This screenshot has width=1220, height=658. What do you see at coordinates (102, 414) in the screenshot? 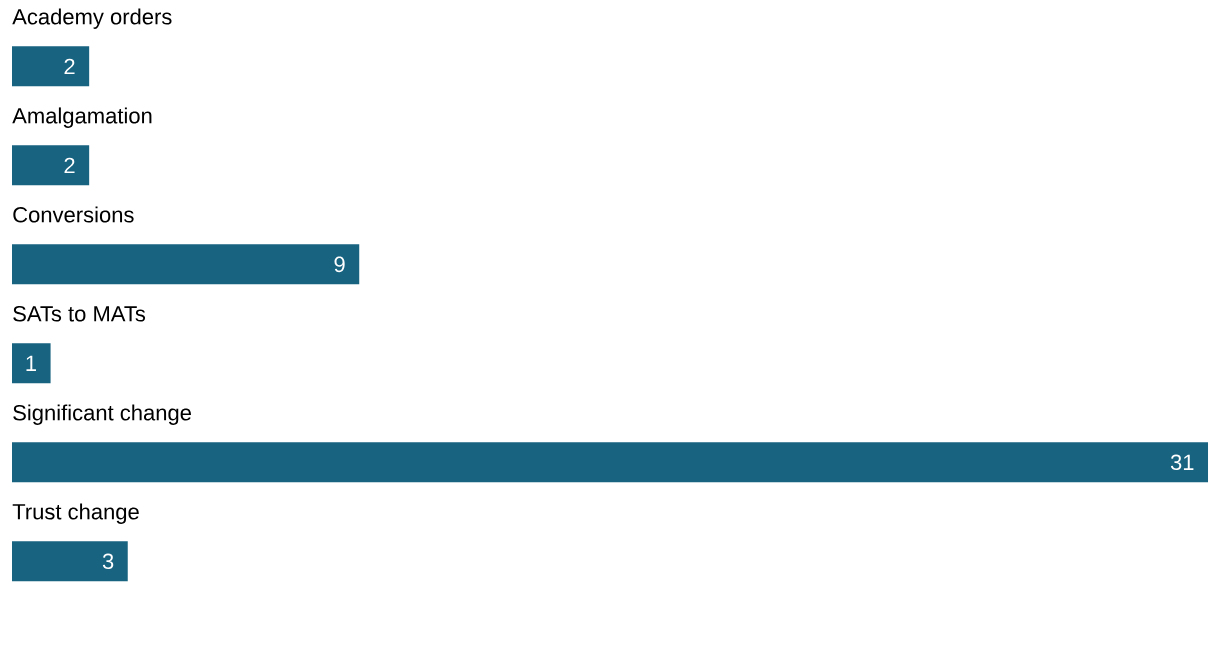
I see `y-tick-label: Significant change` at bounding box center [102, 414].